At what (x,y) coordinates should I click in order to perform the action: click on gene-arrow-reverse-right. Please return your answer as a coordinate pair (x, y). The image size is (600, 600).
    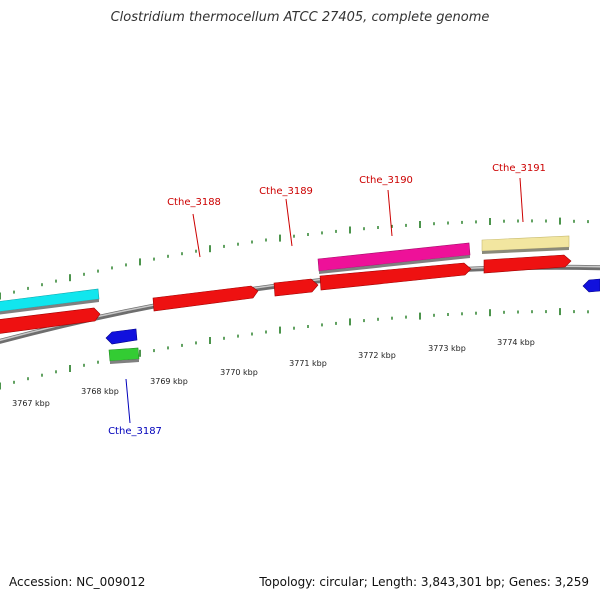
    Looking at the image, I should click on (591, 285).